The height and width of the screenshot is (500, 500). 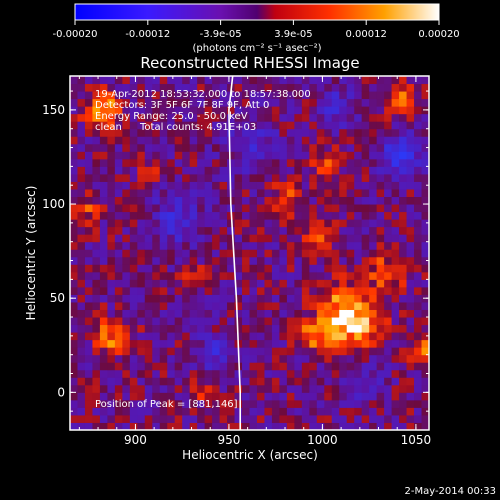 I want to click on footer-date: 2-May-2014 00:33, so click(x=450, y=491).